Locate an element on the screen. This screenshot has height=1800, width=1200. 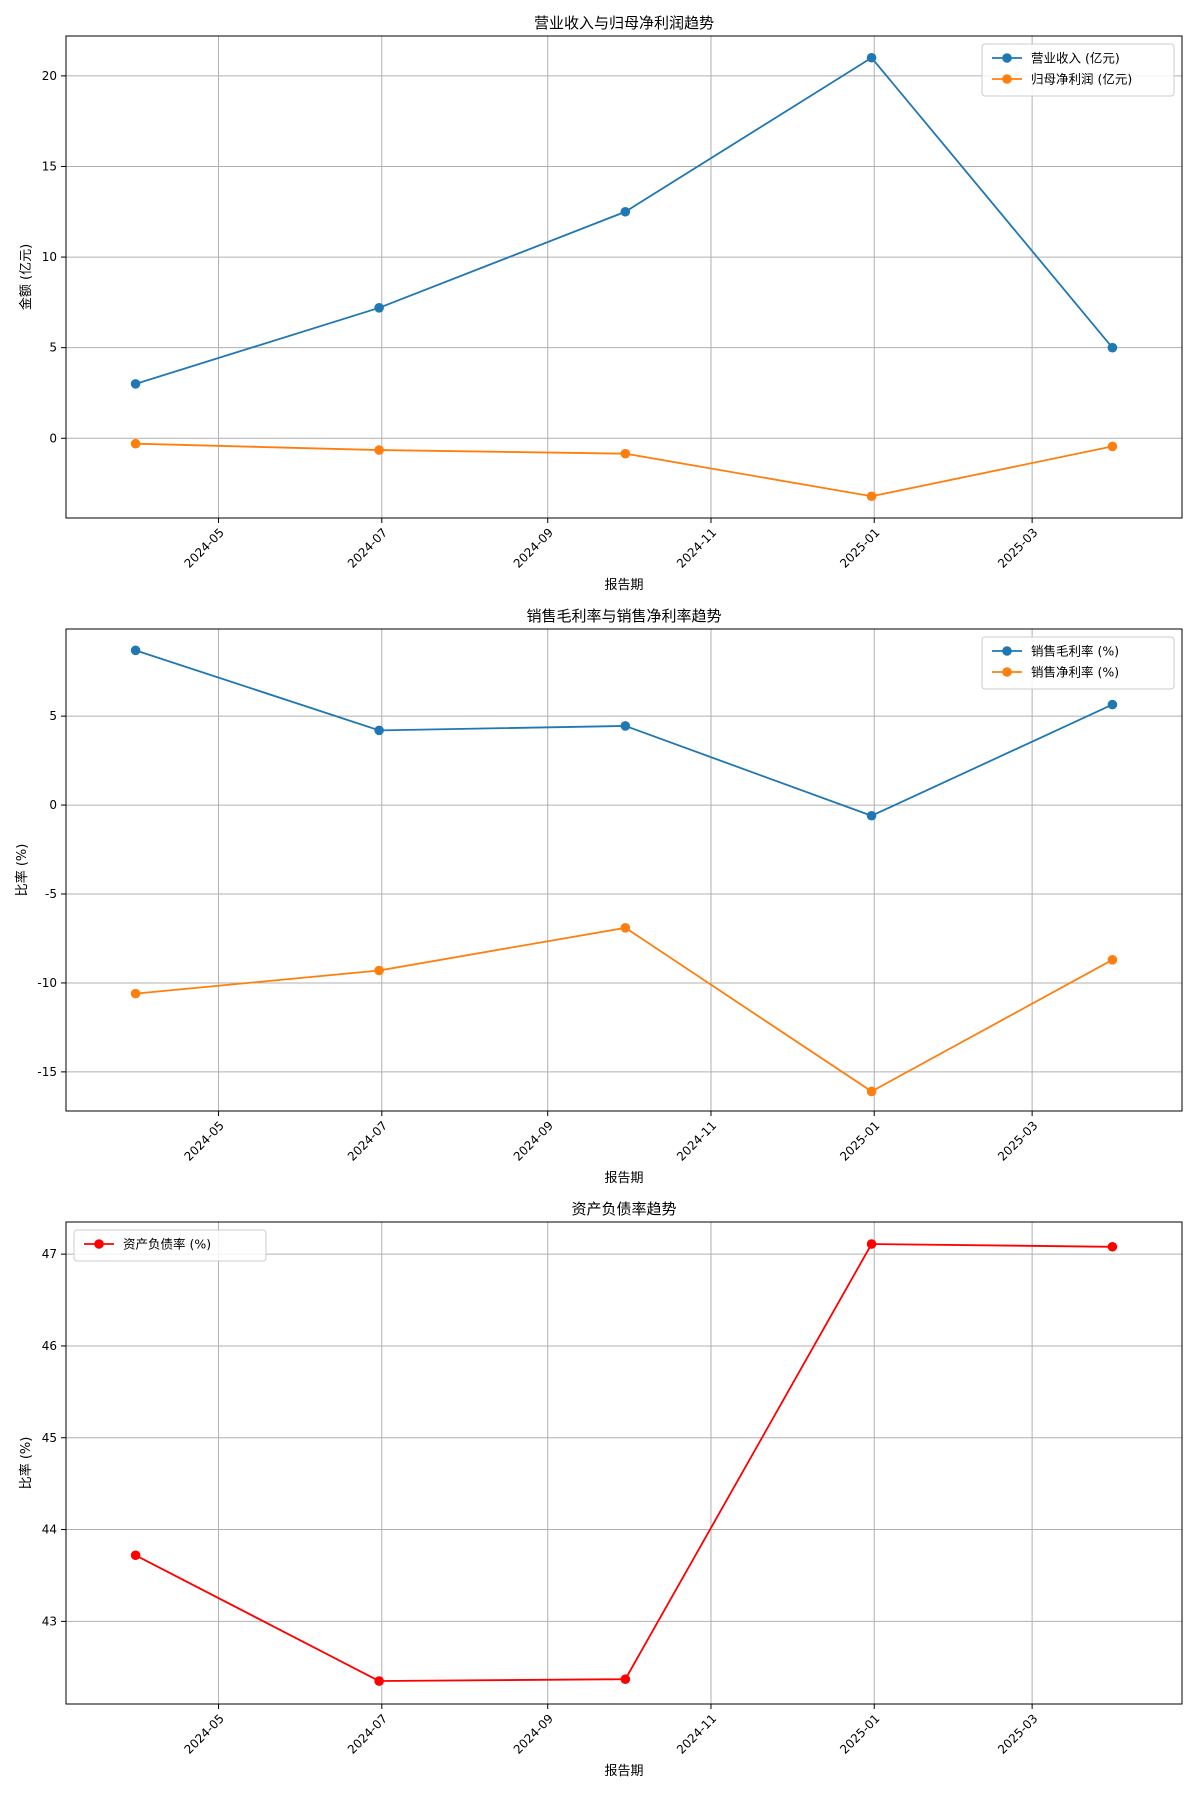
chart-title: 资产负债率趋势 is located at coordinates (623, 1209).